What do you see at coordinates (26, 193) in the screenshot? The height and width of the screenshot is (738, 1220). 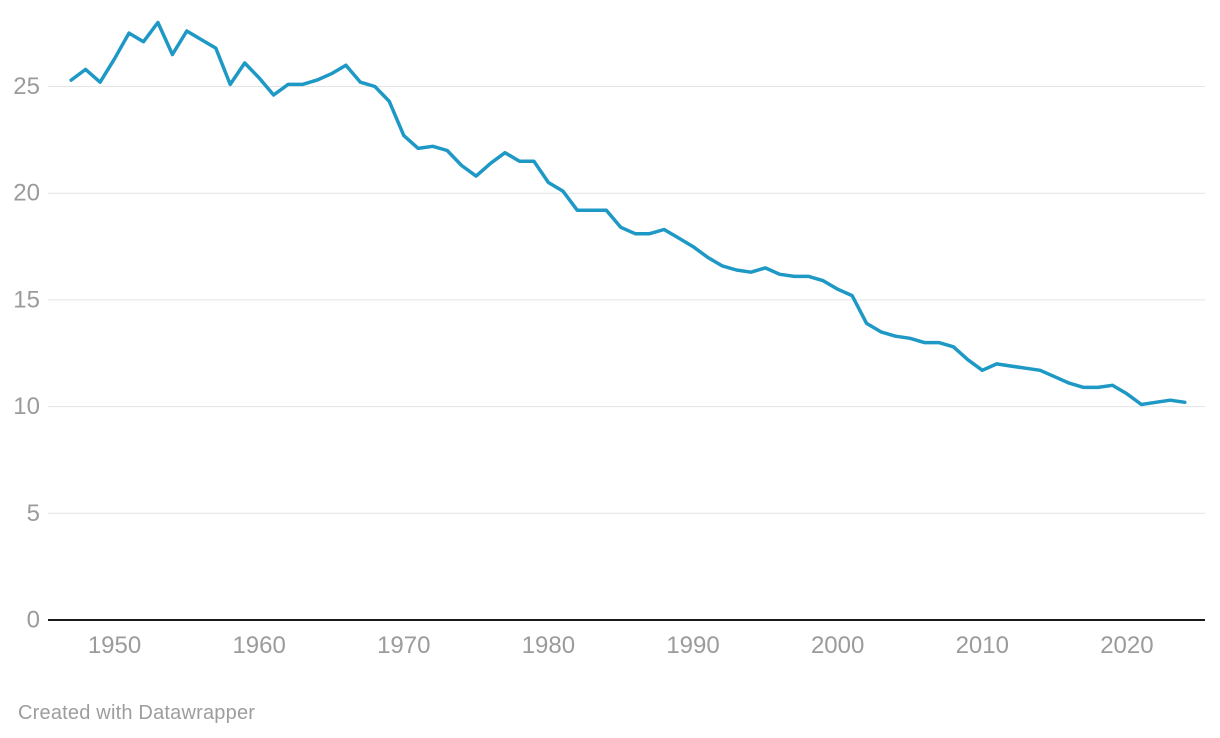 I see `y-tick-label: 20` at bounding box center [26, 193].